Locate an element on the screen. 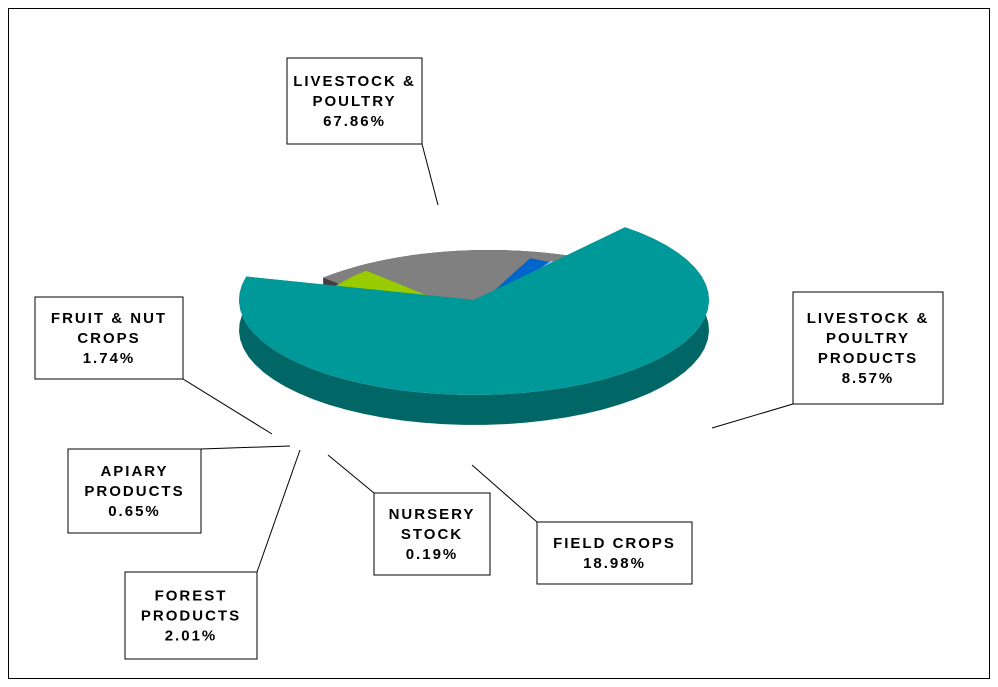 This screenshot has width=998, height=687. slice-percent: 18.98% is located at coordinates (614, 563).